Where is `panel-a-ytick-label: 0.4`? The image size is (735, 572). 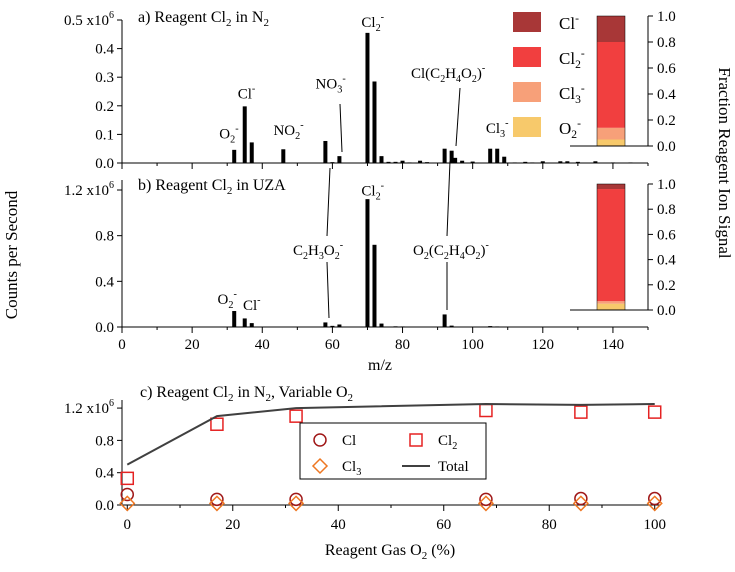 panel-a-ytick-label: 0.4 is located at coordinates (104, 50).